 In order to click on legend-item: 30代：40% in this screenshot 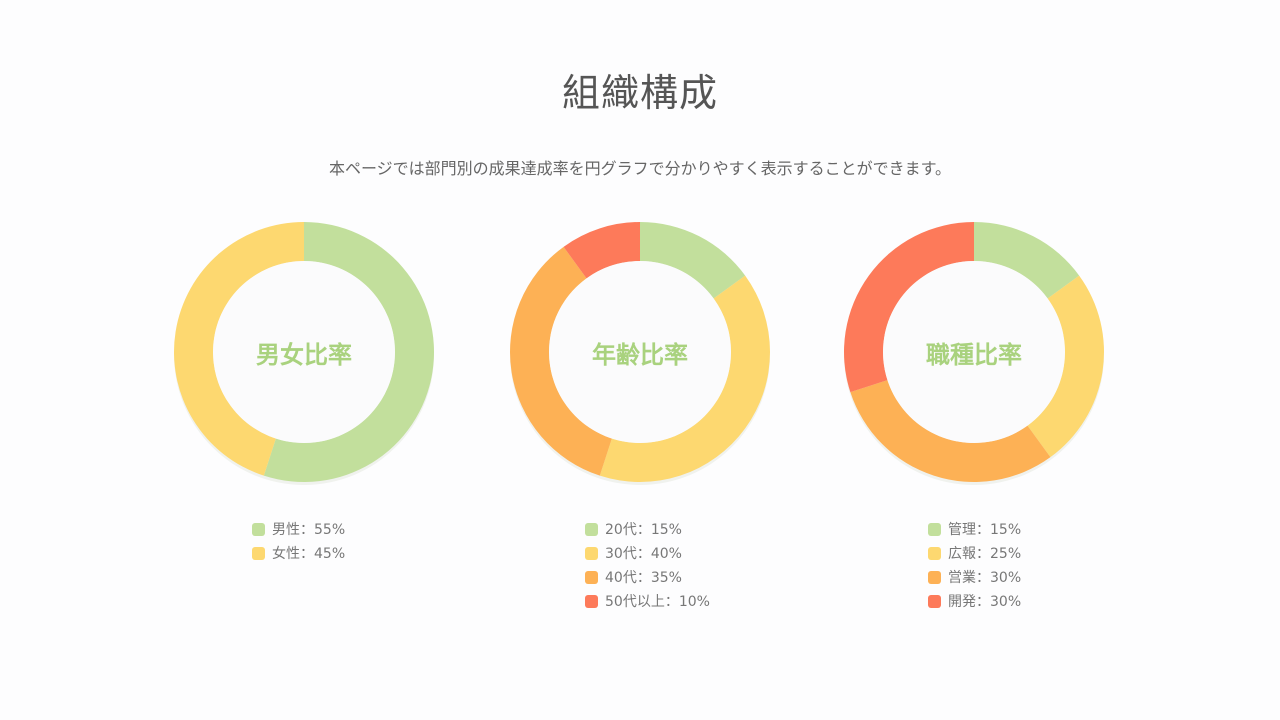, I will do `click(647, 553)`.